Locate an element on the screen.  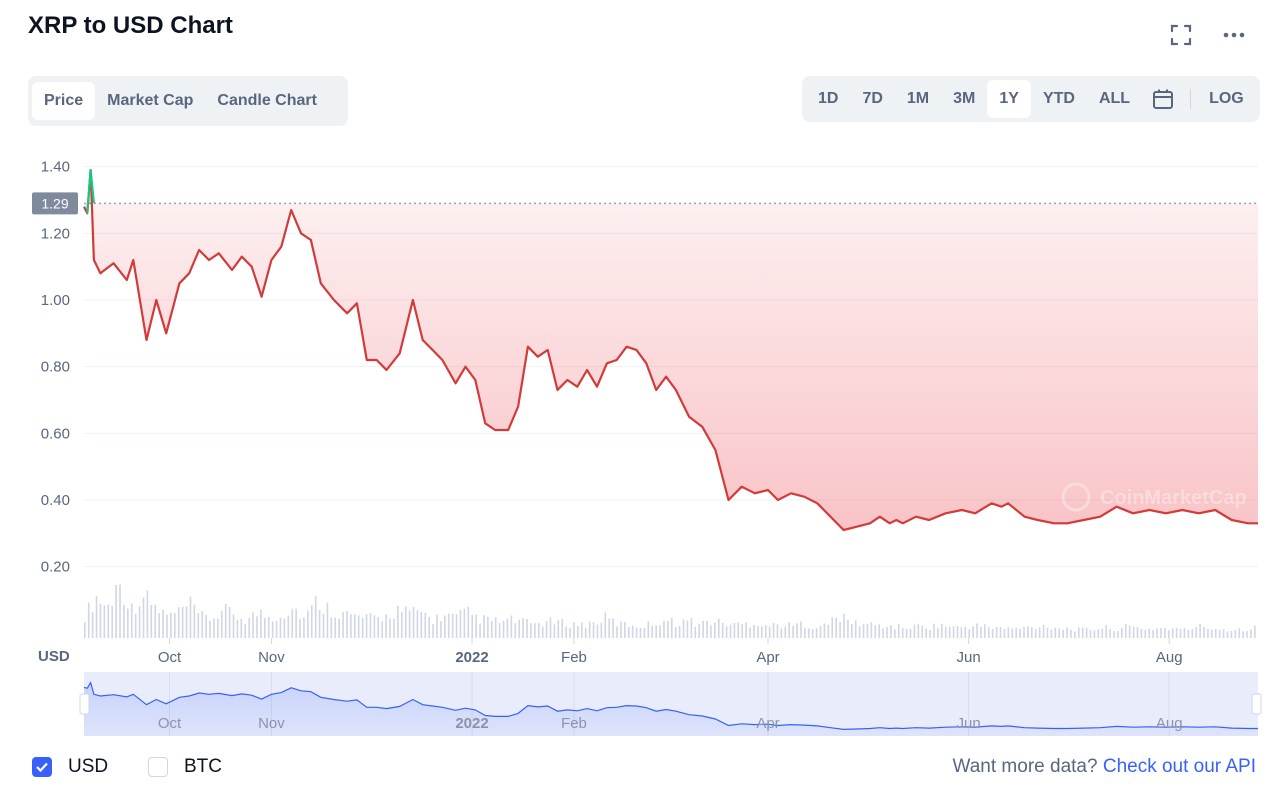
legend-usd: USD is located at coordinates (70, 767).